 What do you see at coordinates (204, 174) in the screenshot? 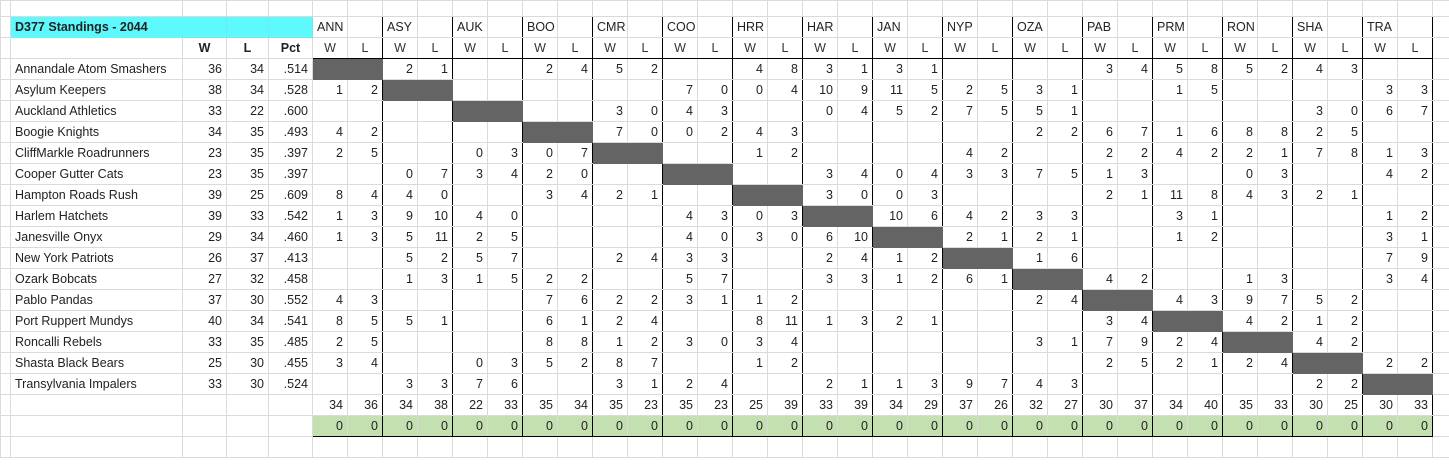
I see `team-wins: 23` at bounding box center [204, 174].